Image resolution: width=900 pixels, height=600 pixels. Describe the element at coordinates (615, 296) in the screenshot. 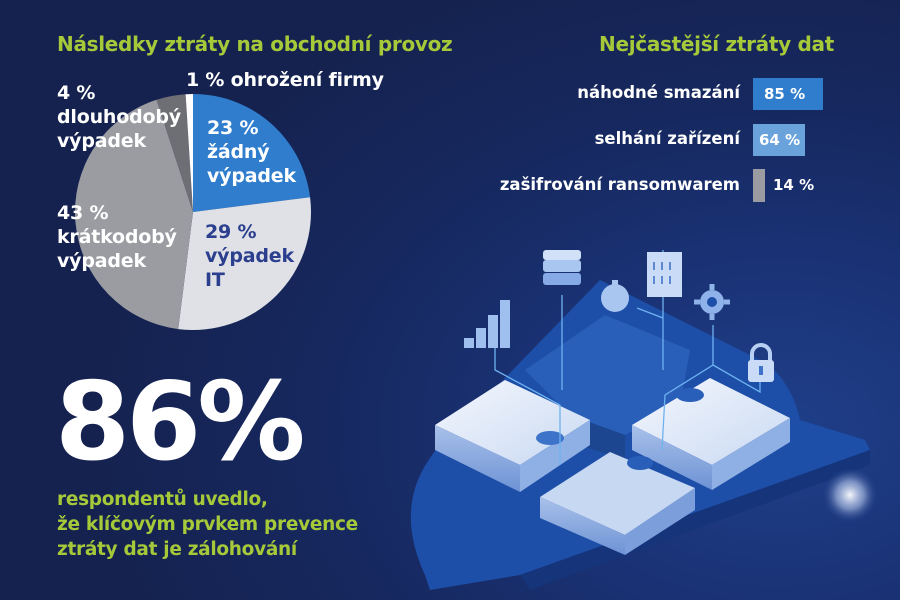

I see `stopwatch-icon` at that location.